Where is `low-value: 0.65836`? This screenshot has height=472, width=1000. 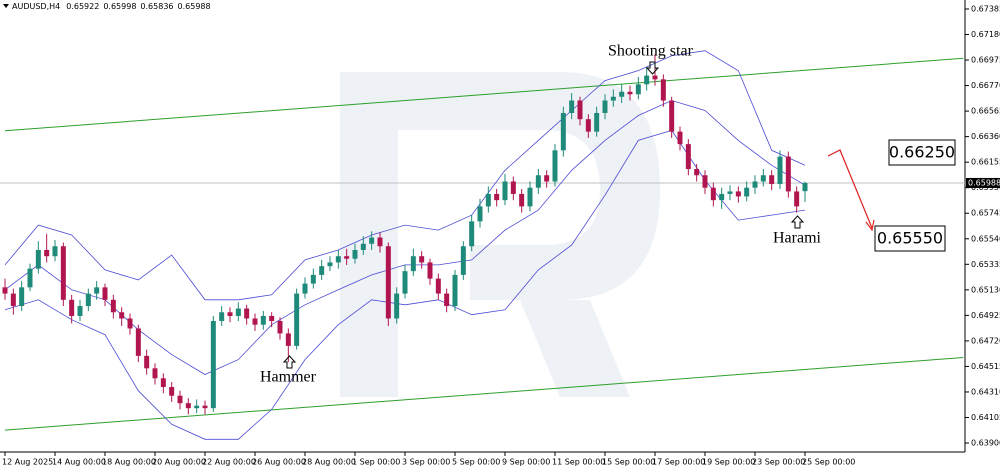
low-value: 0.65836 is located at coordinates (156, 6).